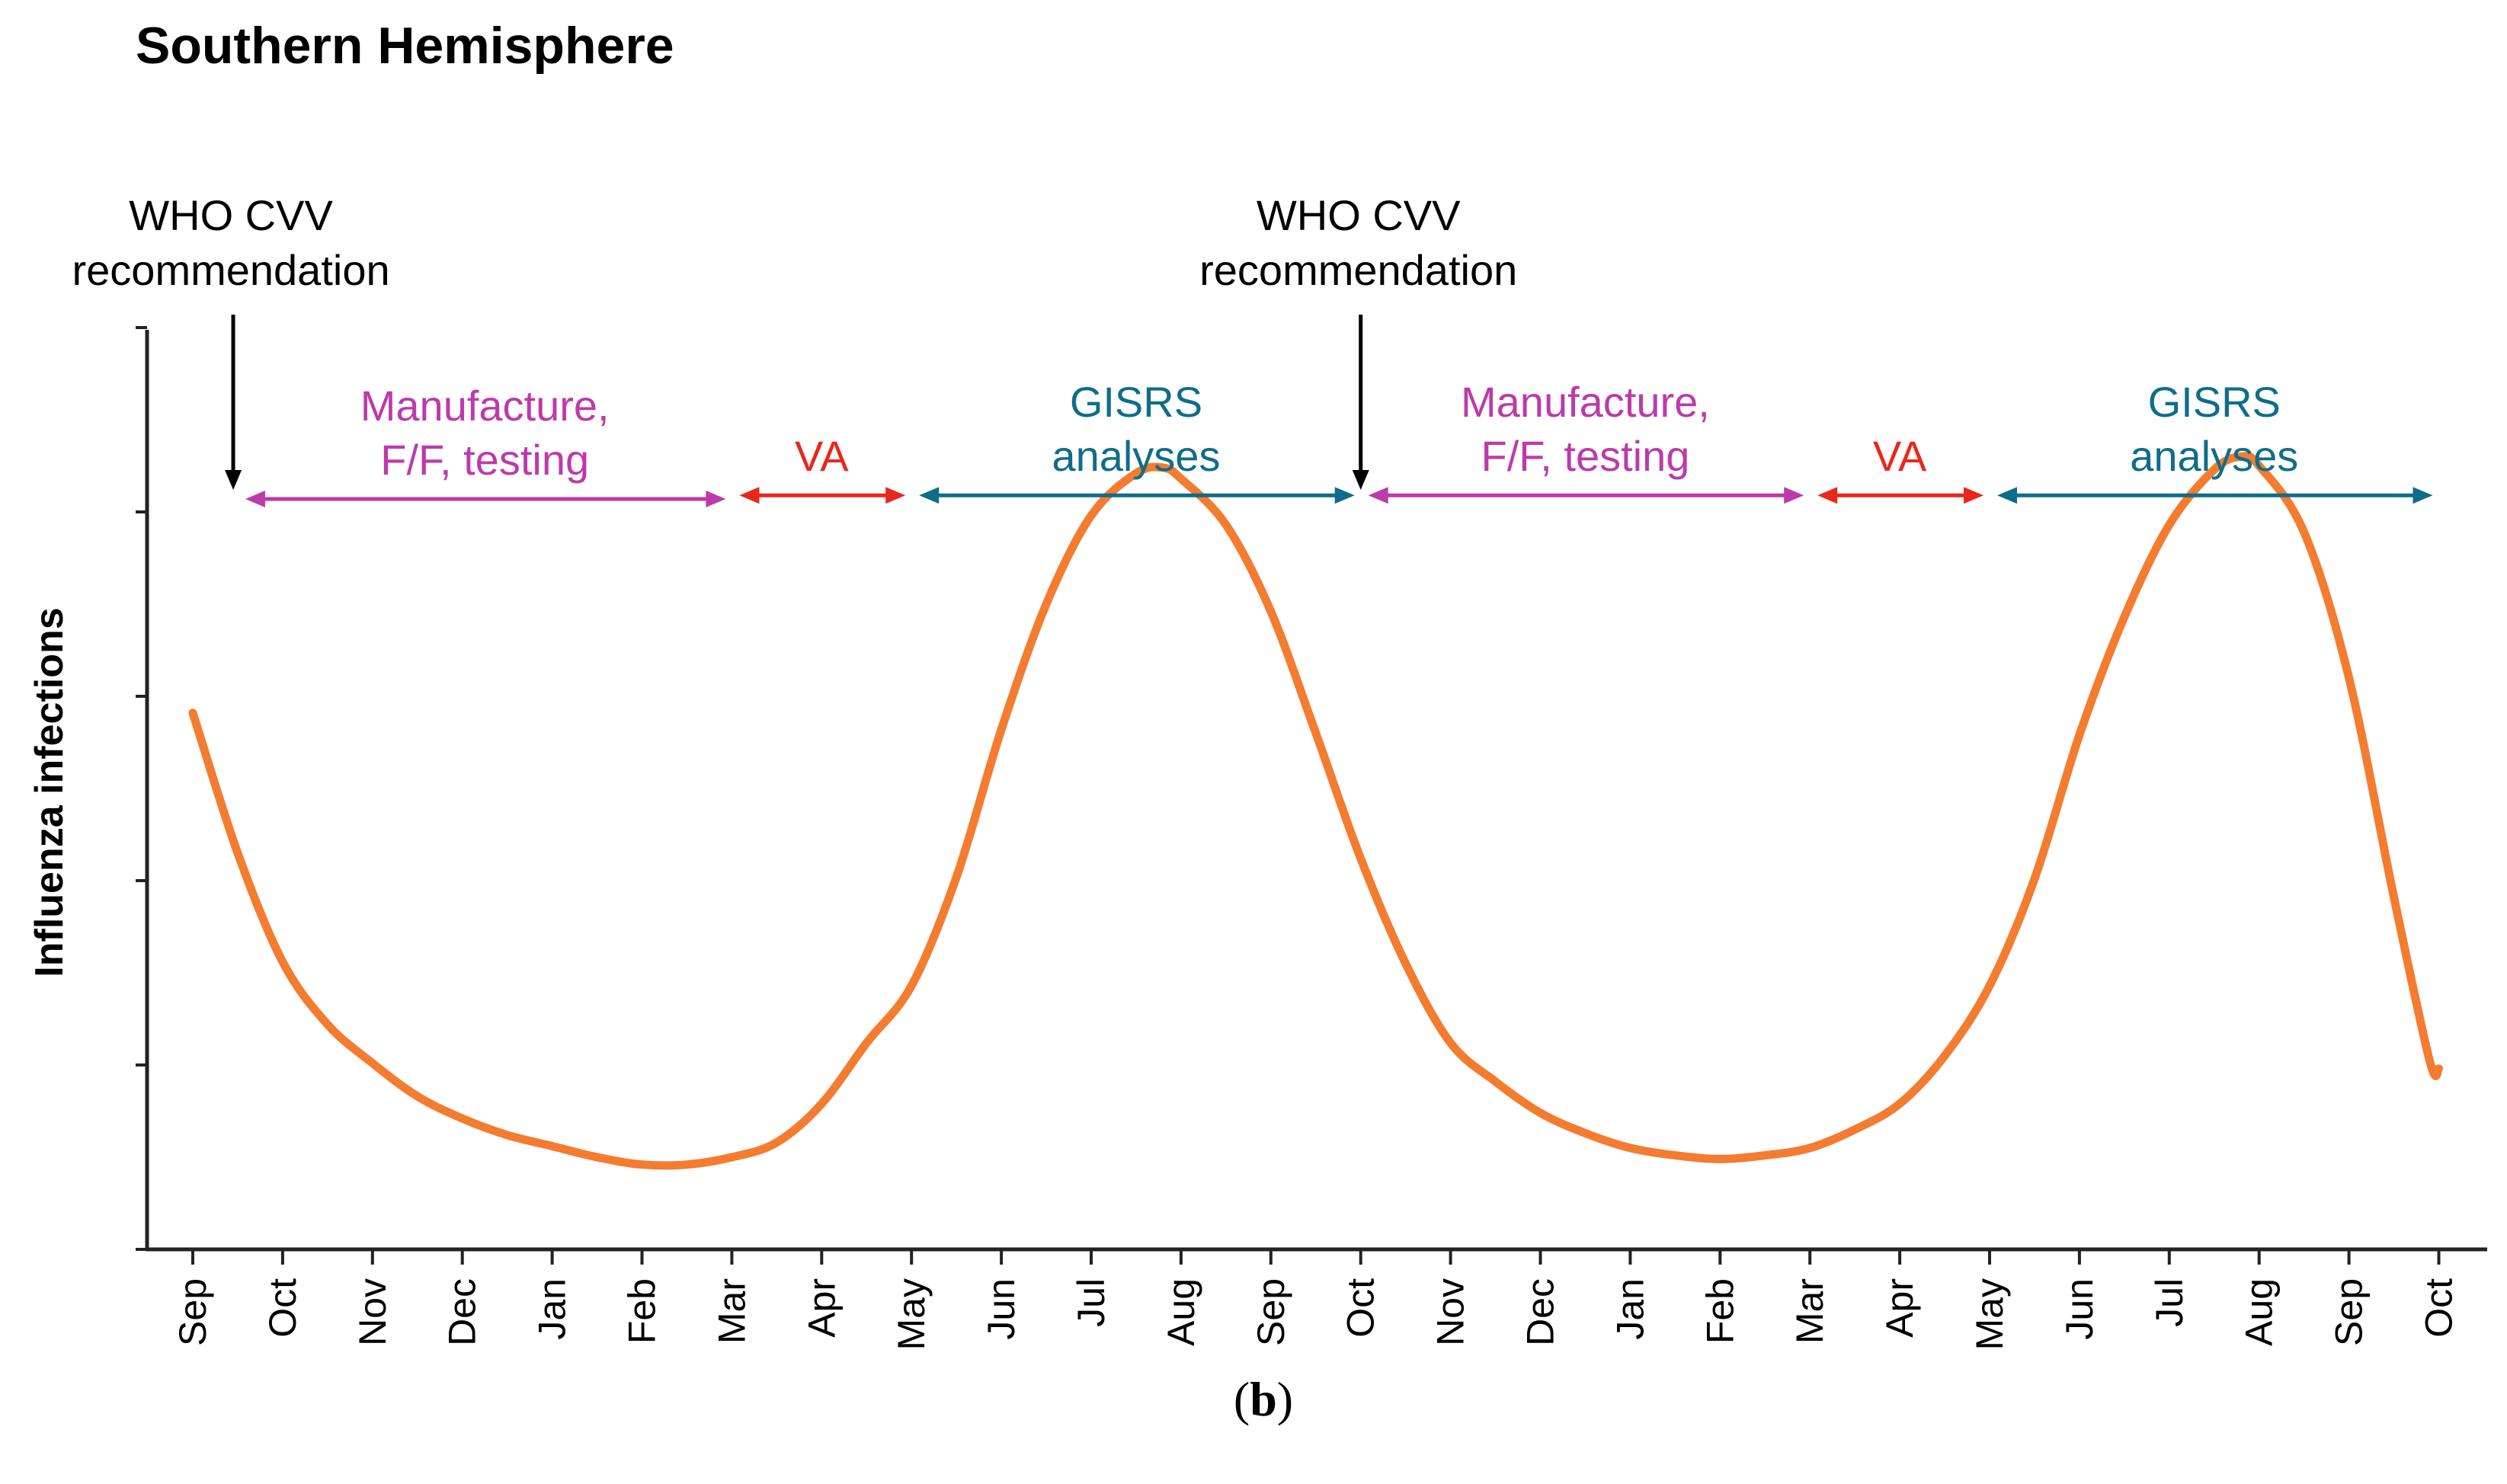 This screenshot has height=1484, width=2507. Describe the element at coordinates (1361, 1308) in the screenshot. I see `x-tick-label-13: Oct` at that location.